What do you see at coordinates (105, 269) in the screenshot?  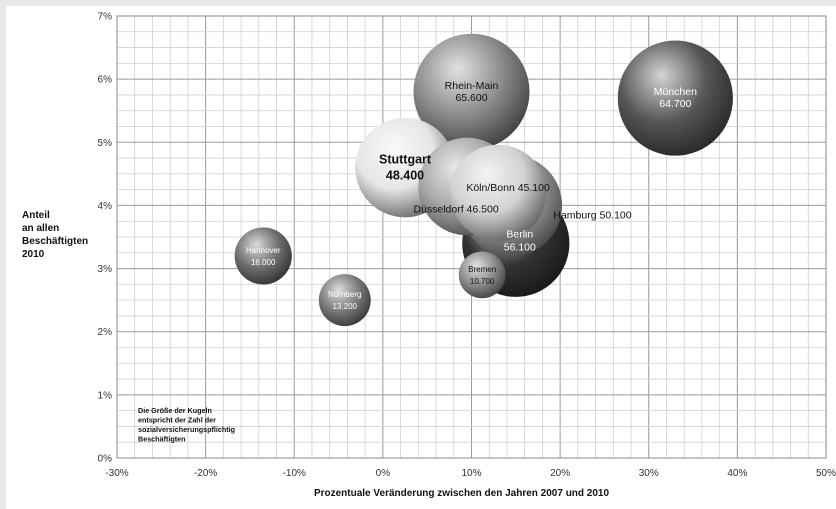 I see `y-tick-label: 3%` at bounding box center [105, 269].